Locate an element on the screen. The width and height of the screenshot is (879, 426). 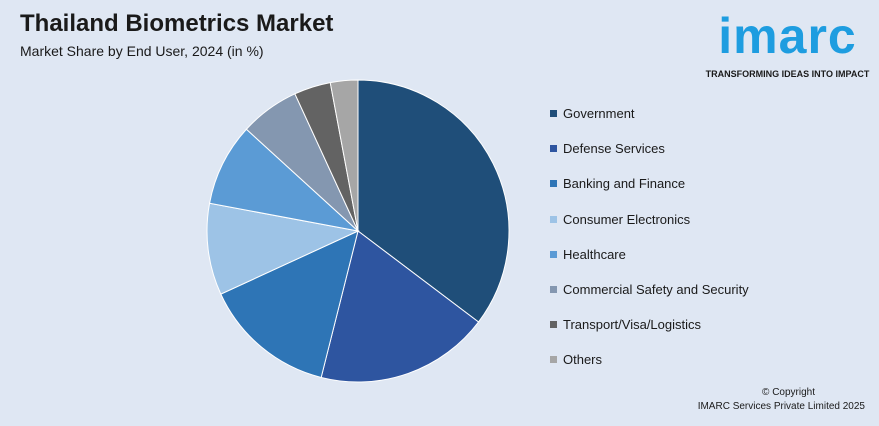
chart-subtitle: Market Share by End User, 2024 (in %) is located at coordinates (142, 51).